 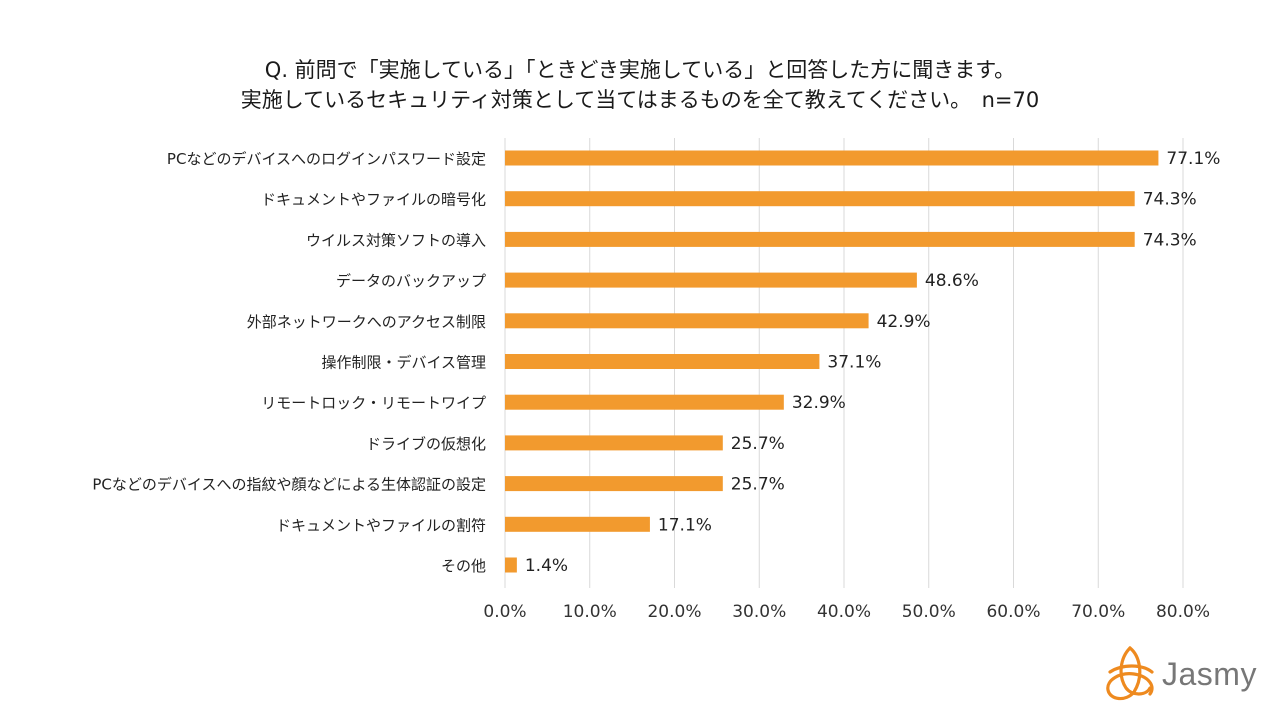 What do you see at coordinates (1183, 612) in the screenshot?
I see `x-tick-label: 80.0%` at bounding box center [1183, 612].